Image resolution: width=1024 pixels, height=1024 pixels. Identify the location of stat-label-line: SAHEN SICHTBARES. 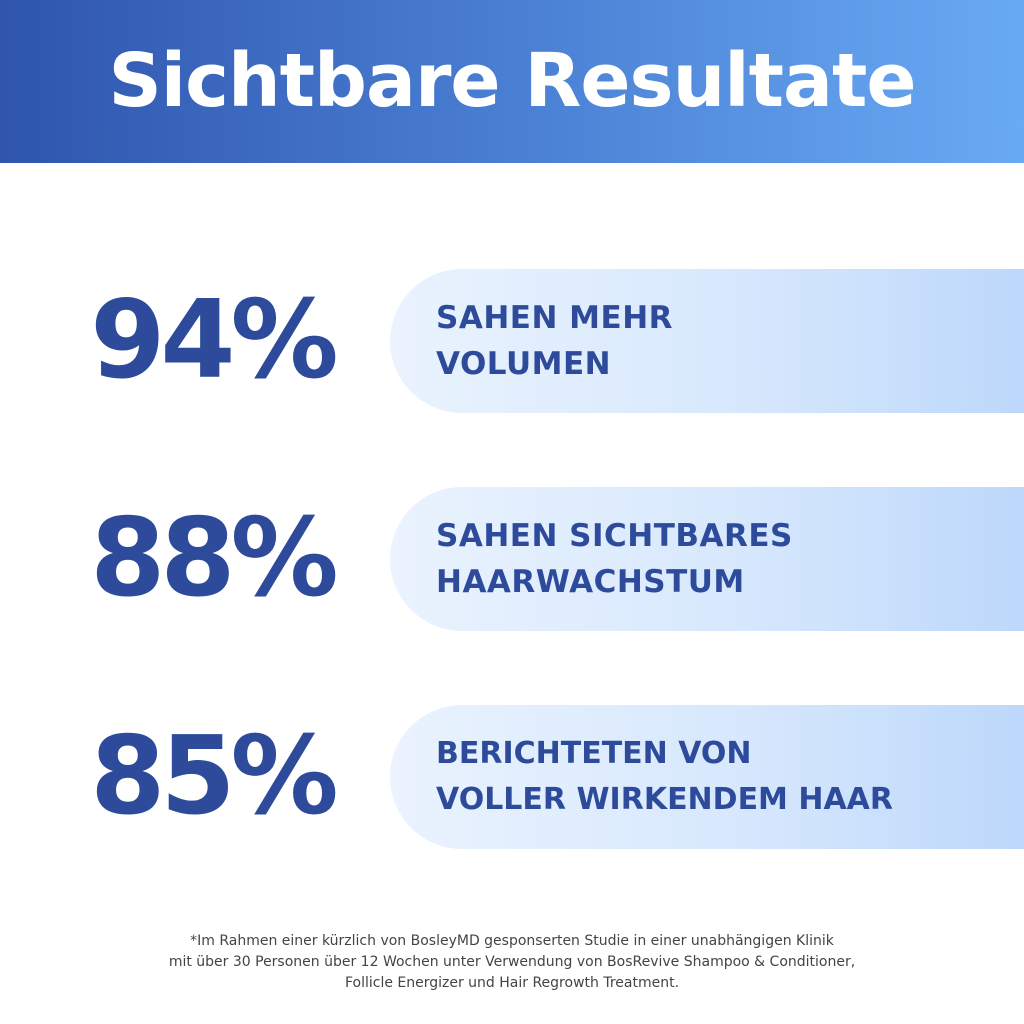
(614, 536).